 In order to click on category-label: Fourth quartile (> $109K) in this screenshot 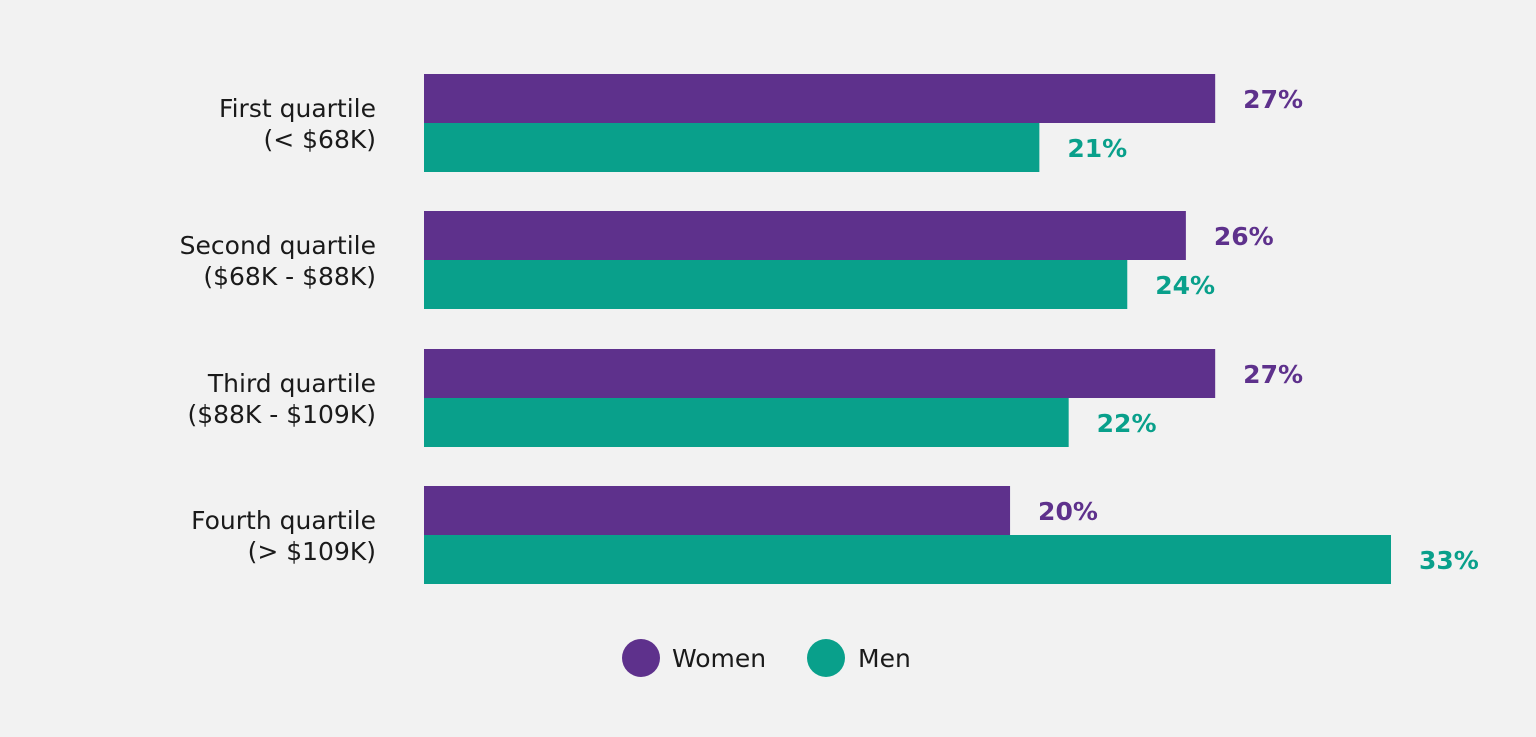, I will do `click(283, 536)`.